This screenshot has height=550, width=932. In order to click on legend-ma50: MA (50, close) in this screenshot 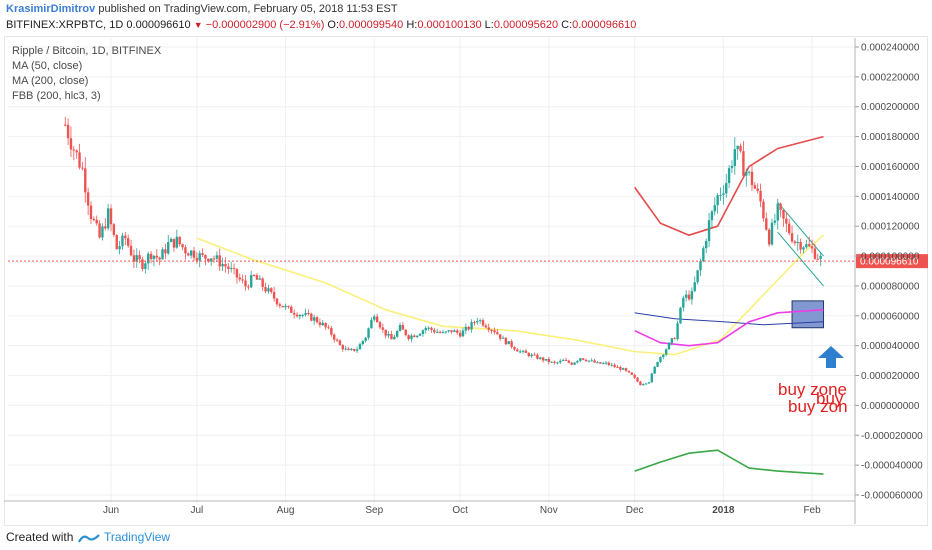, I will do `click(47, 66)`.